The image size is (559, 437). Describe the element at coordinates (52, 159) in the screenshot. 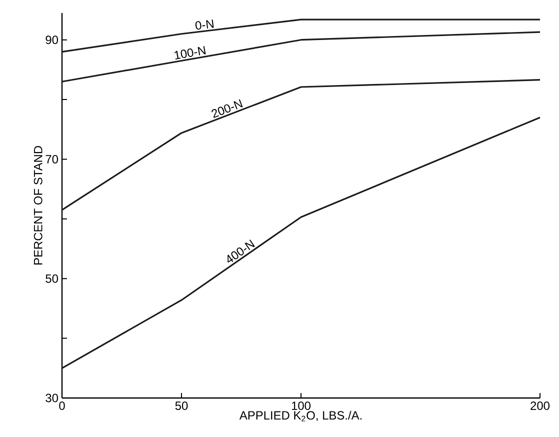

I see `y-tick-label: 70` at that location.